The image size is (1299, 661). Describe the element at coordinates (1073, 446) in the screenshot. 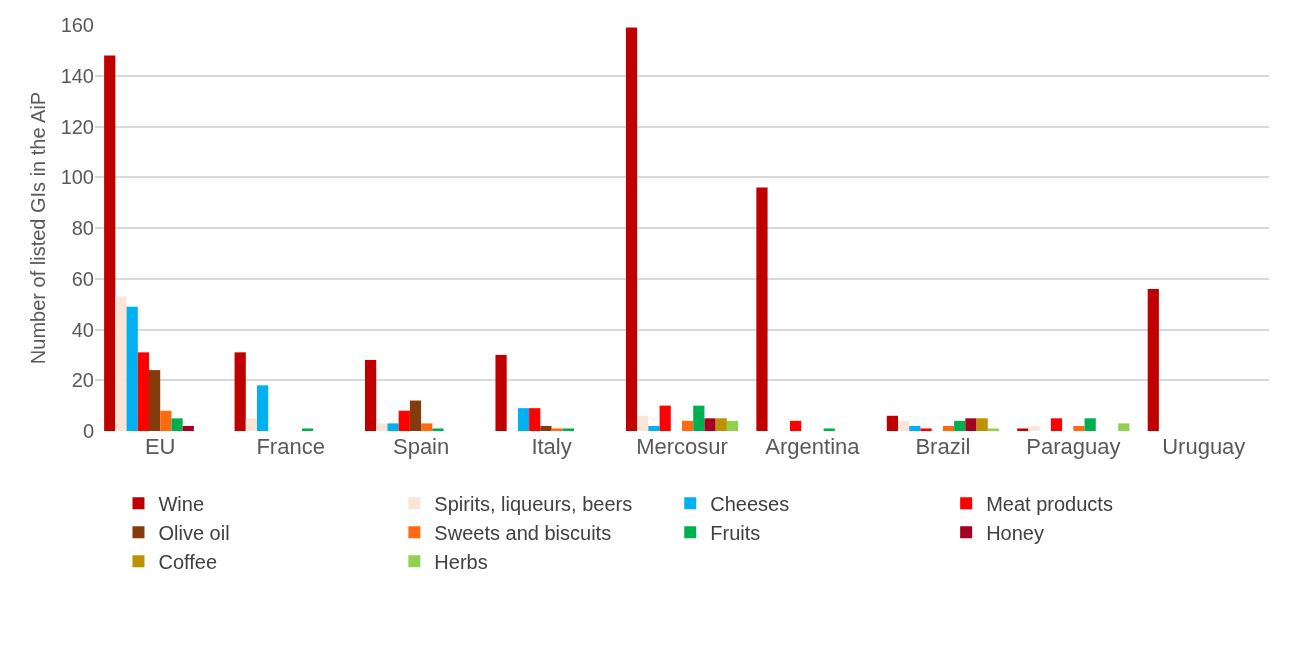

I see `x-tick-label: Paraguay` at that location.